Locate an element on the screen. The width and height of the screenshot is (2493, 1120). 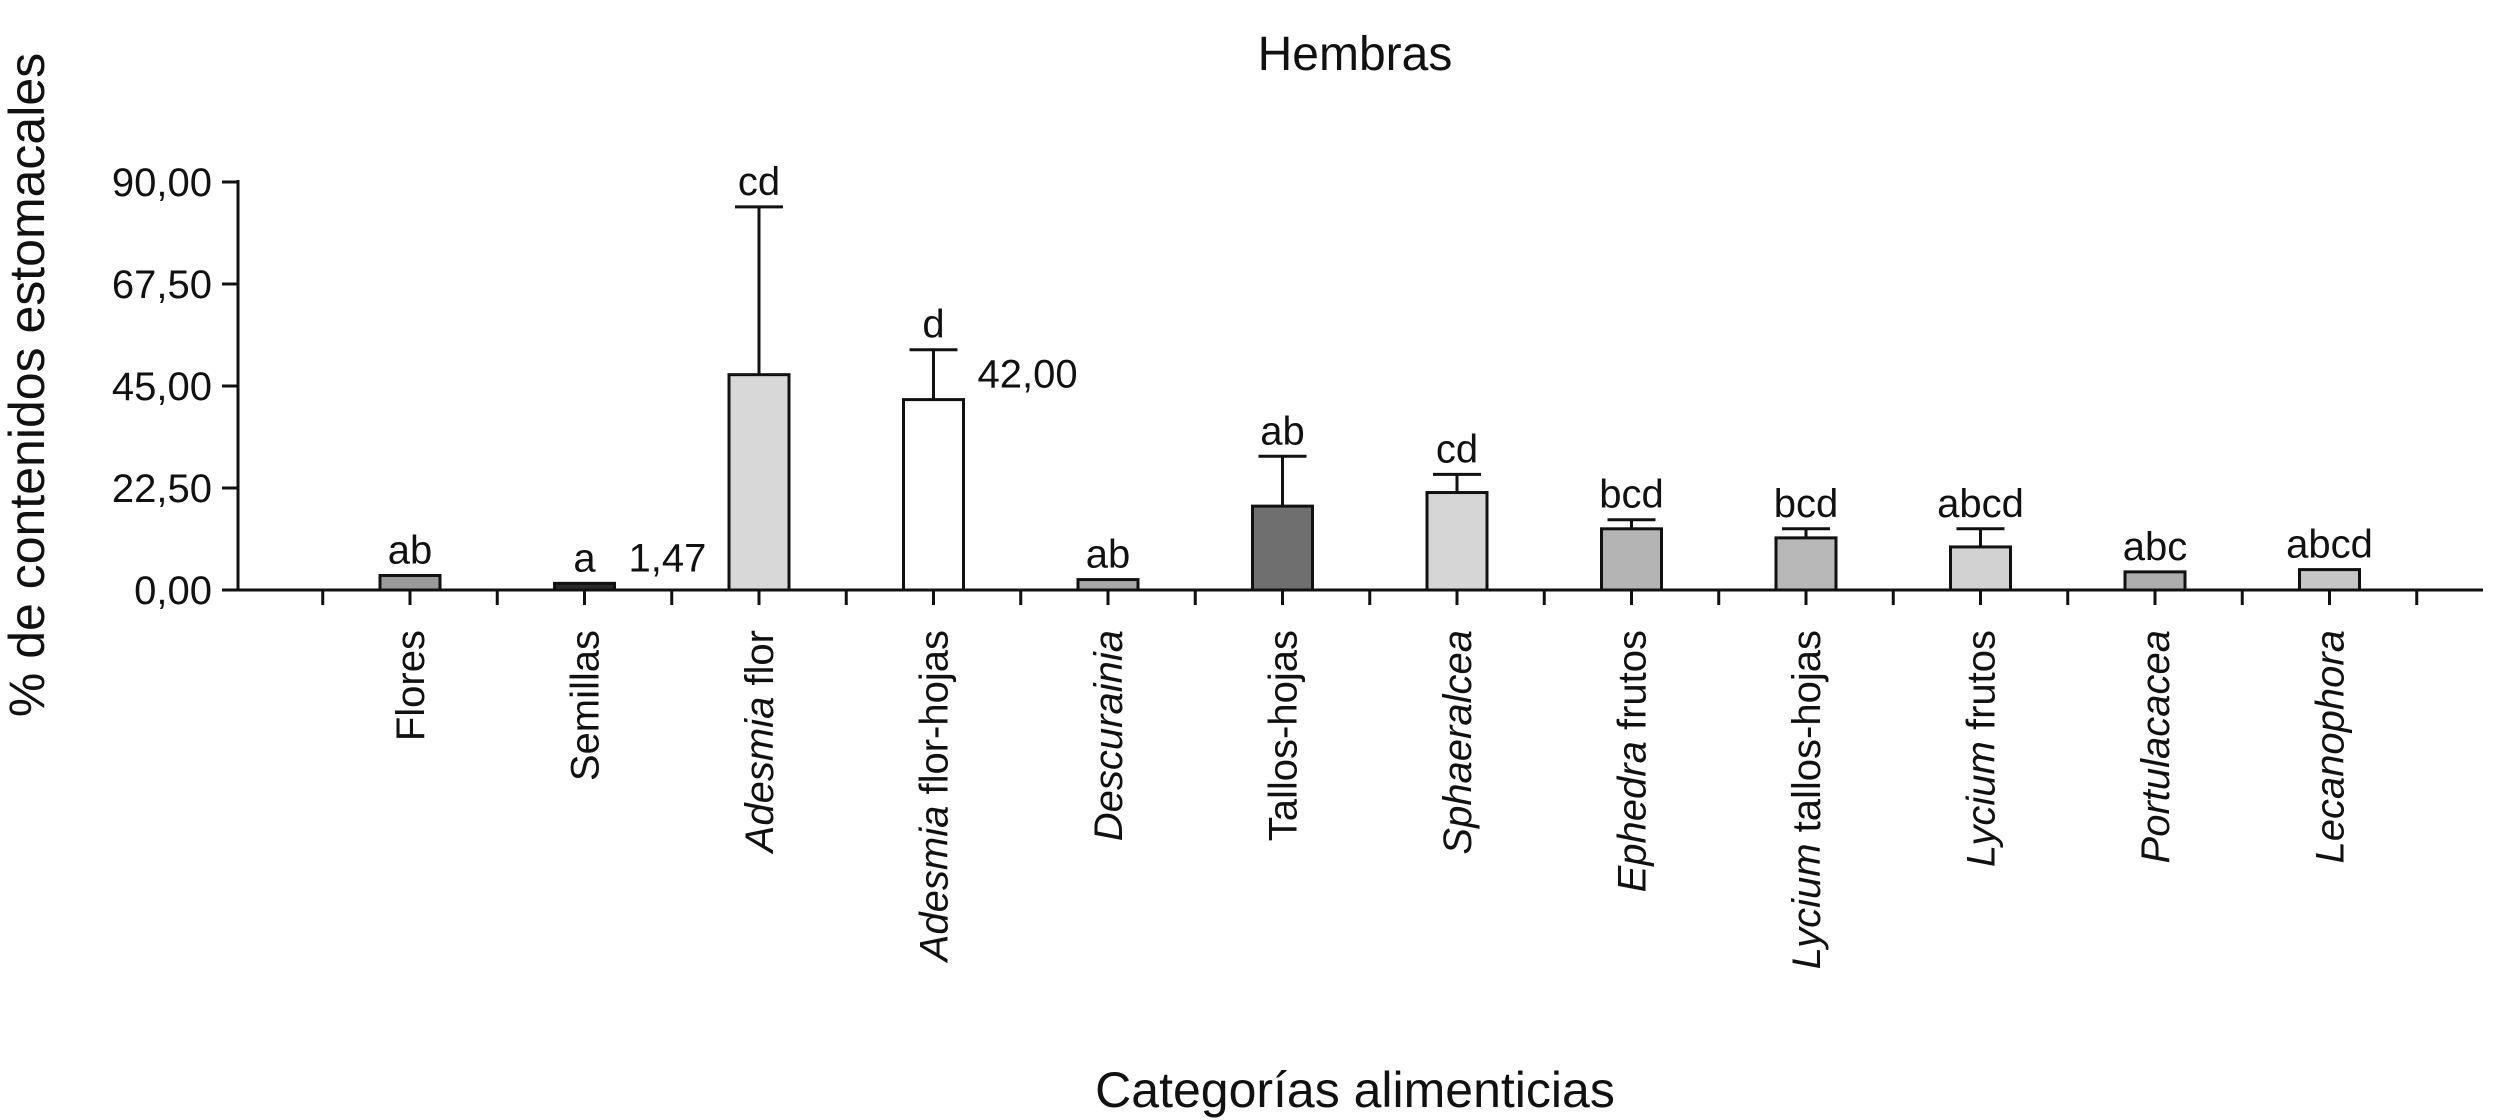
category-label-part: tallos-hojas is located at coordinates (1807, 736).